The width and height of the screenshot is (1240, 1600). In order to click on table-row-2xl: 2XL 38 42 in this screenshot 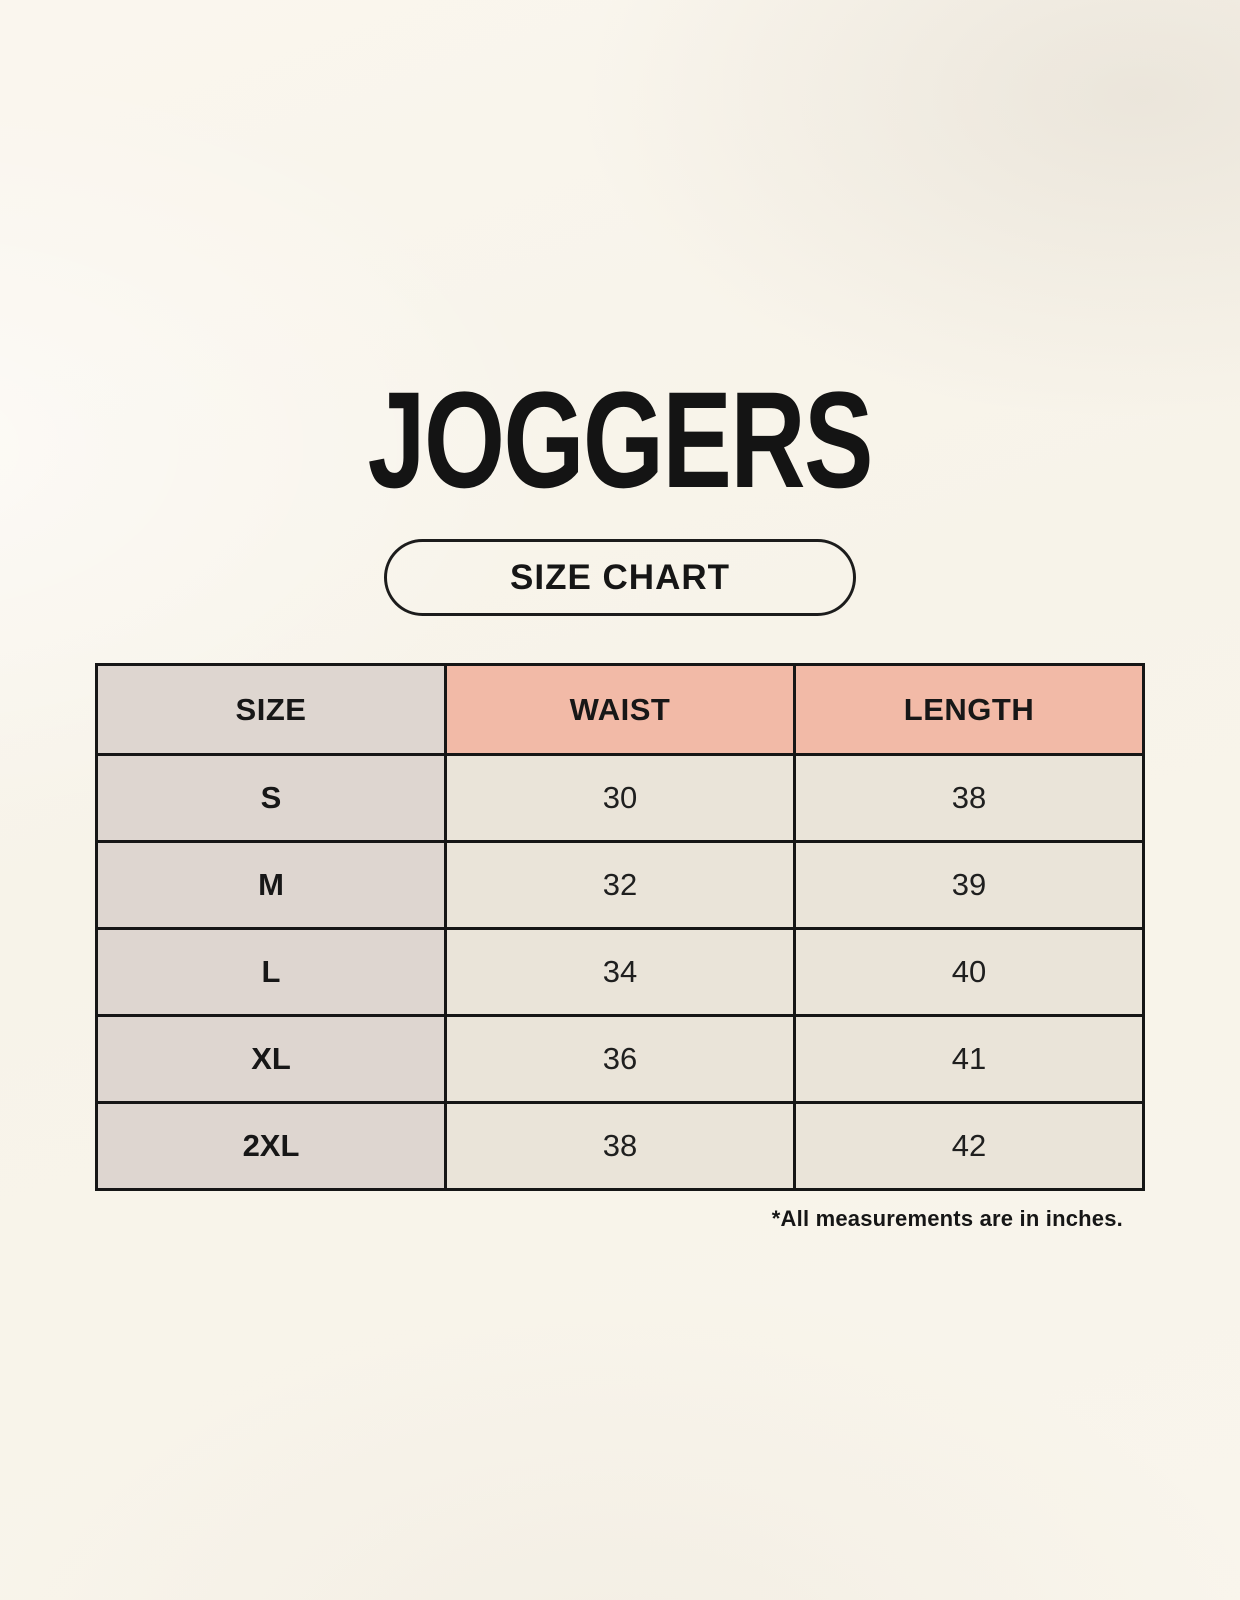, I will do `click(620, 1146)`.